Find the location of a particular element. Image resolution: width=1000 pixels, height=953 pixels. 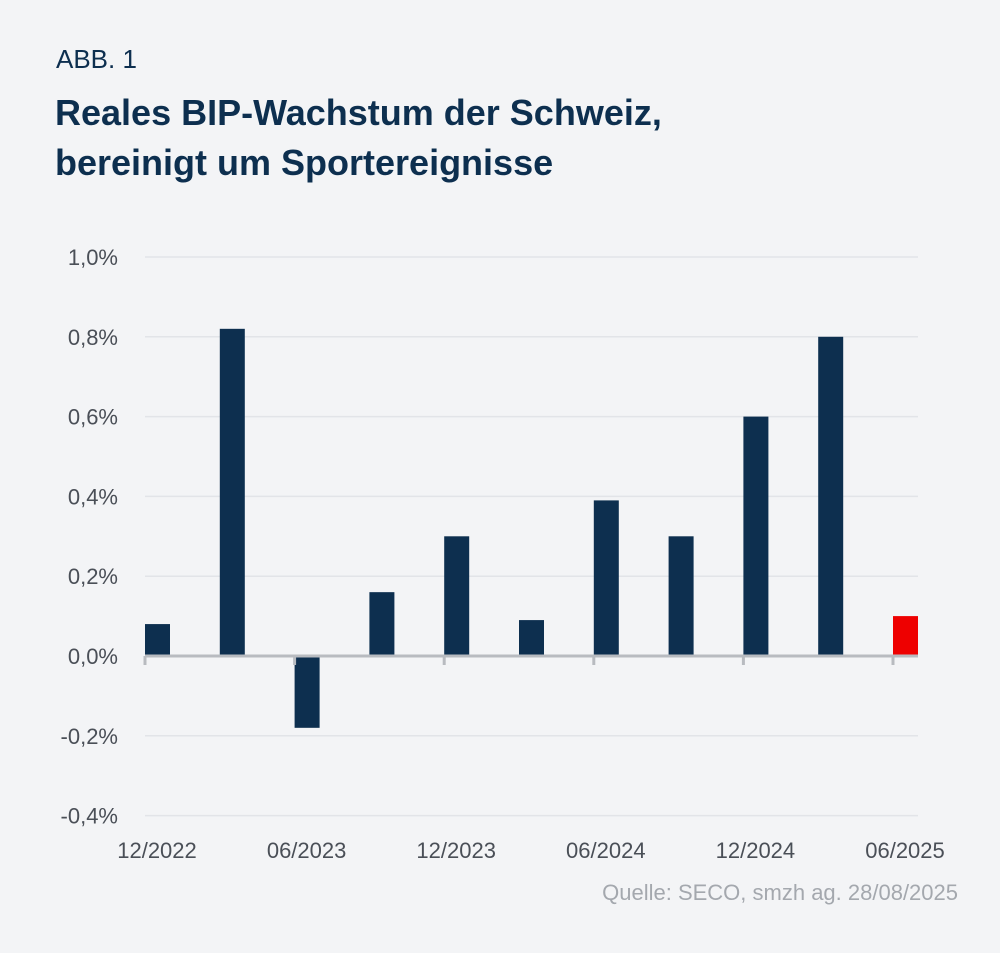

x-tick-label: 06/2023 is located at coordinates (307, 850).